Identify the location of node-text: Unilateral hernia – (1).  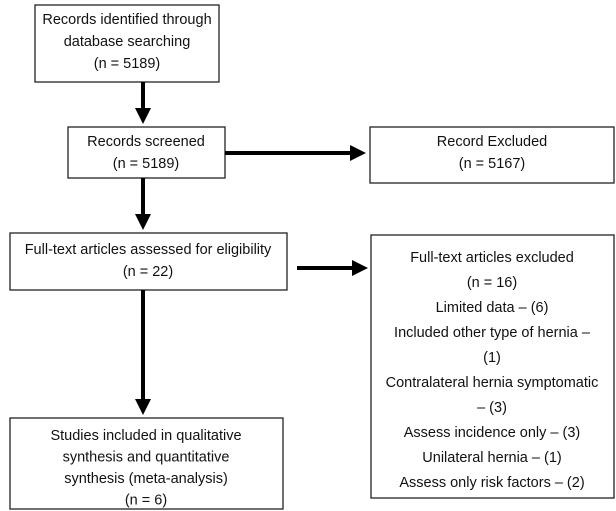
(491, 458).